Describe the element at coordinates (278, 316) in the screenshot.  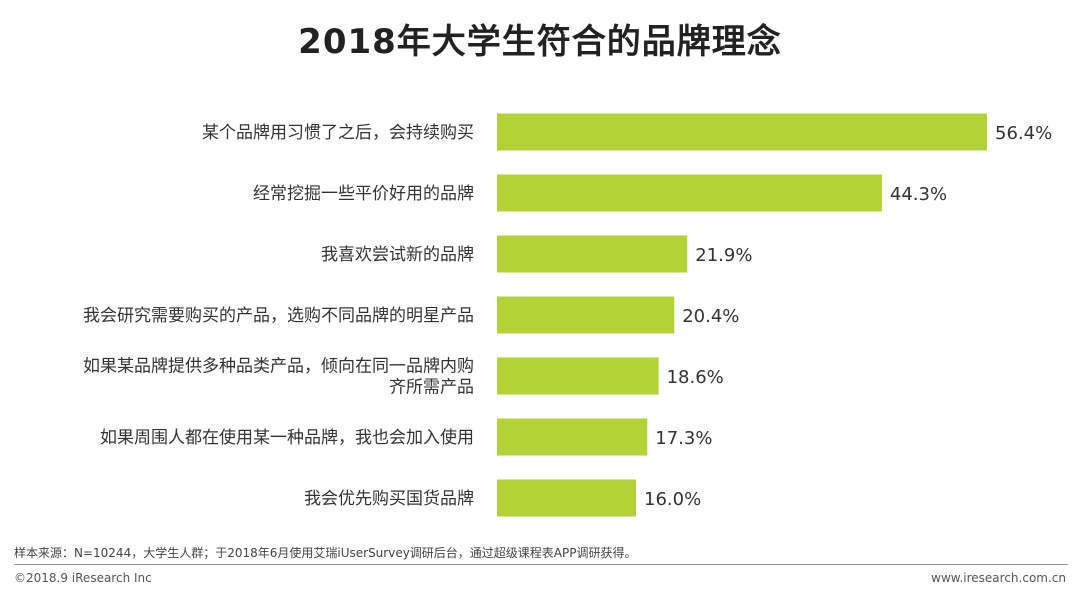
I see `category-label-3: 我会研究需要购买的产品，选购不同品牌的明星产品` at that location.